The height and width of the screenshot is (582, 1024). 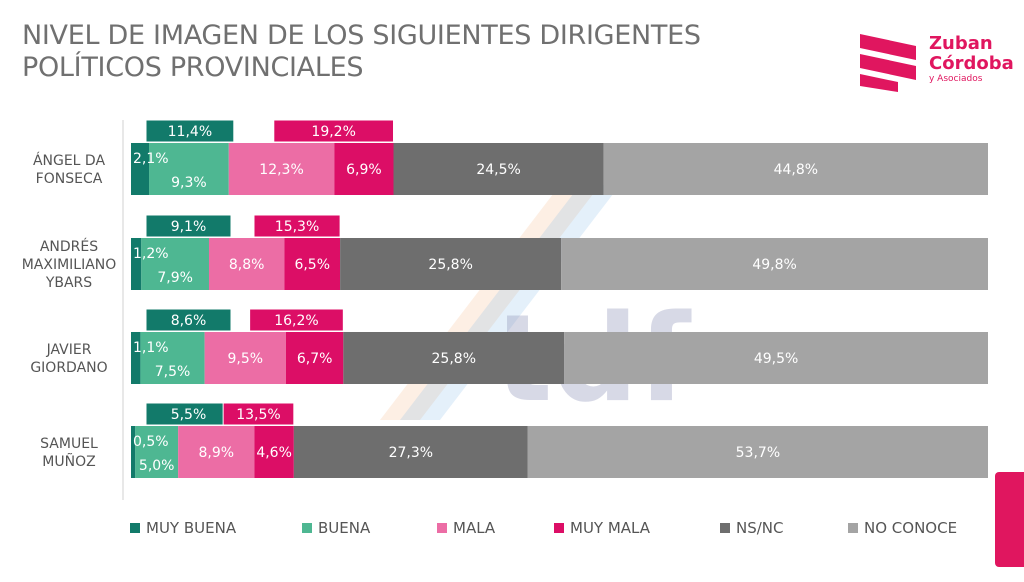 I want to click on negative-total-label: 13,5%, so click(x=258, y=415).